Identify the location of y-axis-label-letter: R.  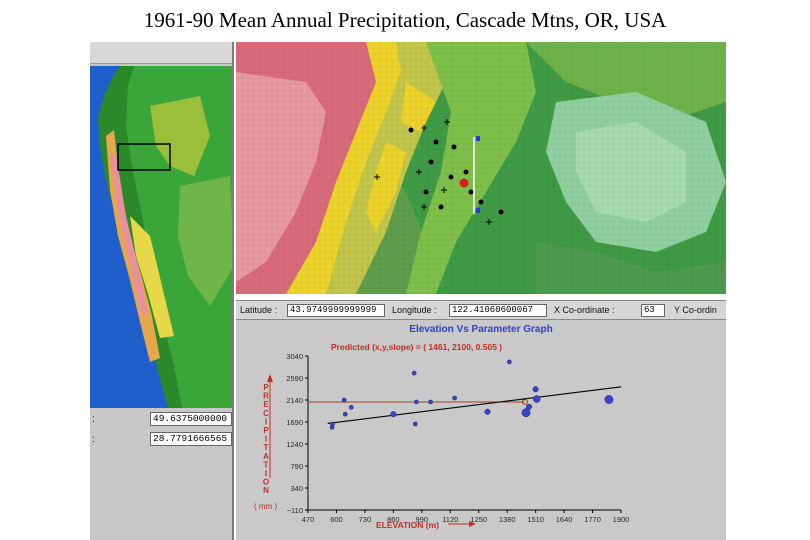
(266, 396).